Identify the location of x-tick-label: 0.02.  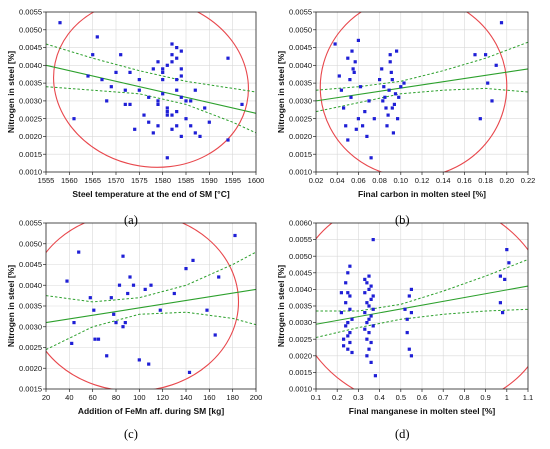
(316, 180).